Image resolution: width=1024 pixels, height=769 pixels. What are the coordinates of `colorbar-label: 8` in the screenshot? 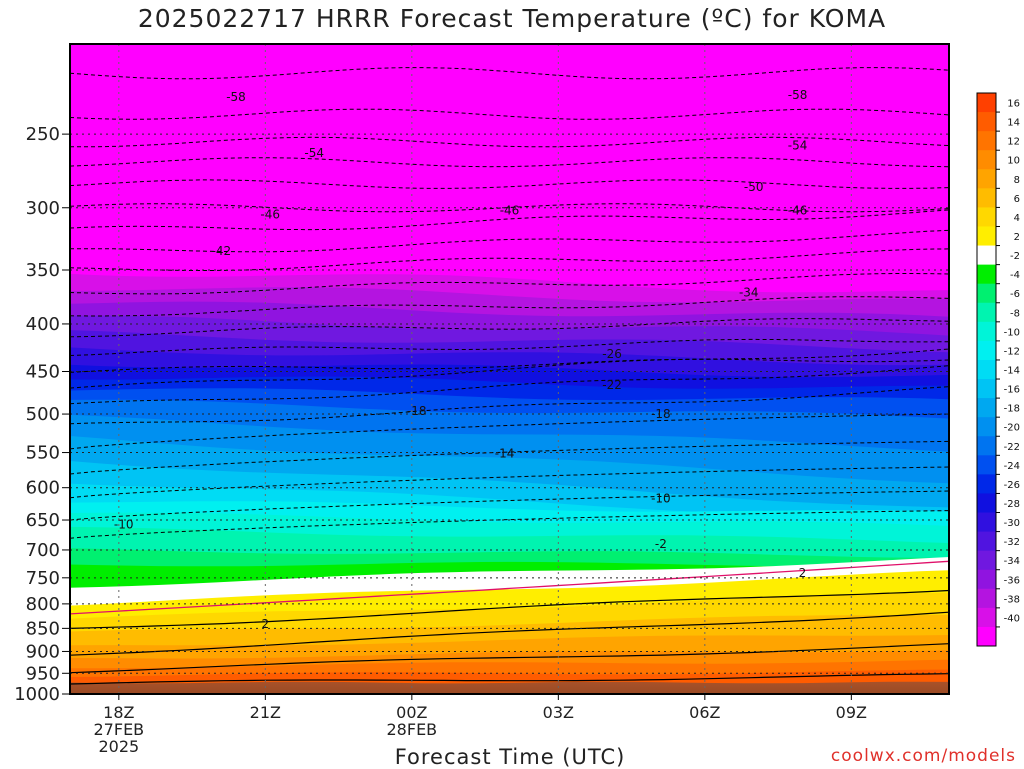 It's located at (1017, 180).